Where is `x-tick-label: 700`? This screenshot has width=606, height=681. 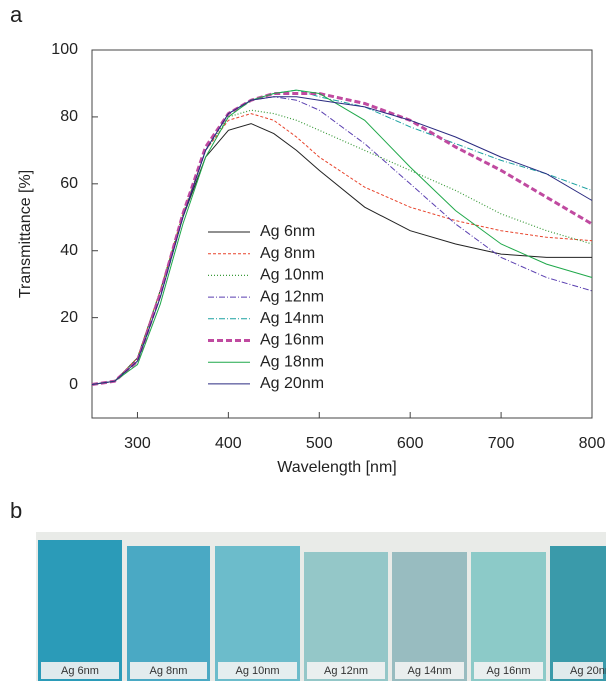 x-tick-label: 700 is located at coordinates (501, 443).